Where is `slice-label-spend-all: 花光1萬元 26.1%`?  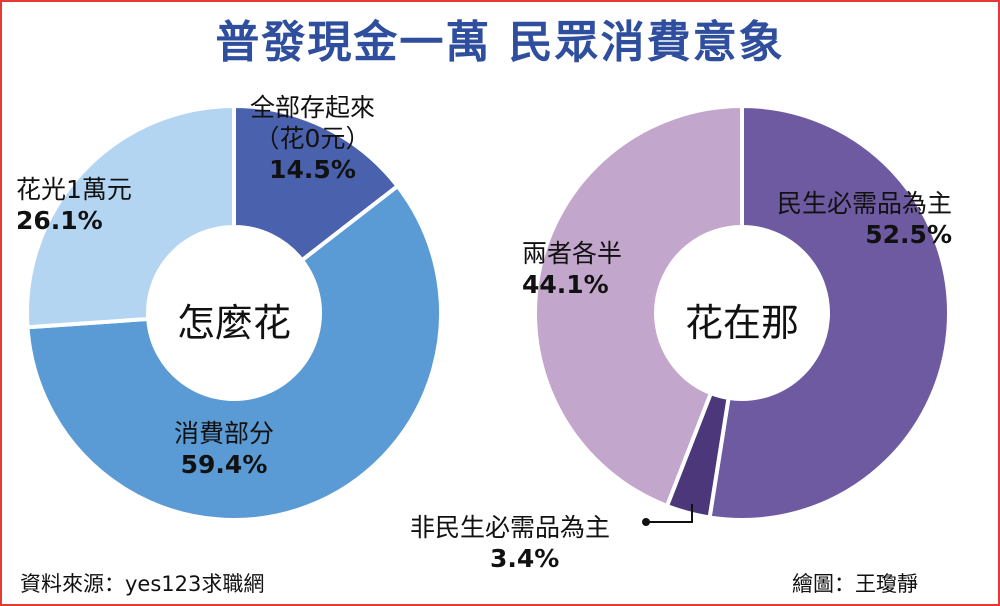
slice-label-spend-all: 花光1萬元 26.1% is located at coordinates (74, 205).